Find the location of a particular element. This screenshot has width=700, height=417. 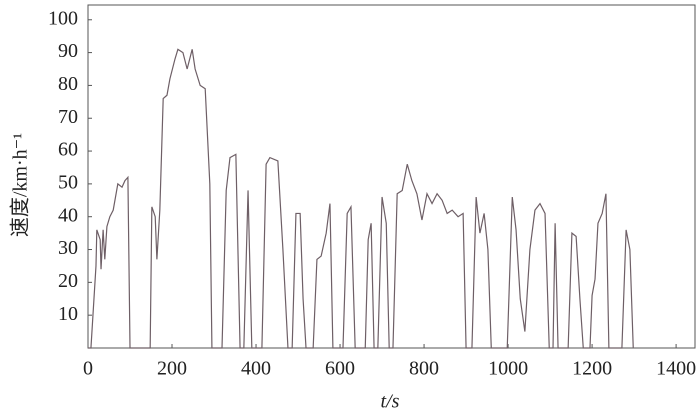

y-tick-label: 100 is located at coordinates (63, 18).